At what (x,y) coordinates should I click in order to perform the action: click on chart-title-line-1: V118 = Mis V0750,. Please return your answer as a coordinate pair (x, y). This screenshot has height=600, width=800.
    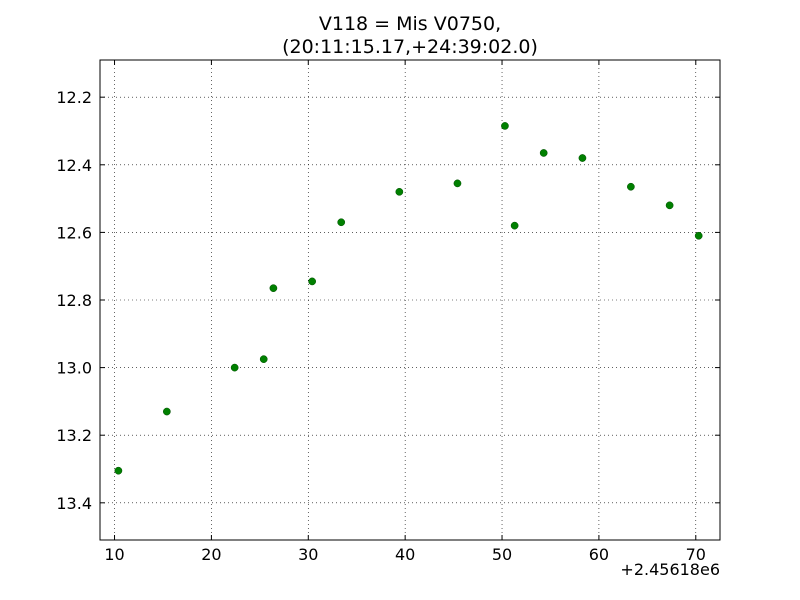
    Looking at the image, I should click on (410, 24).